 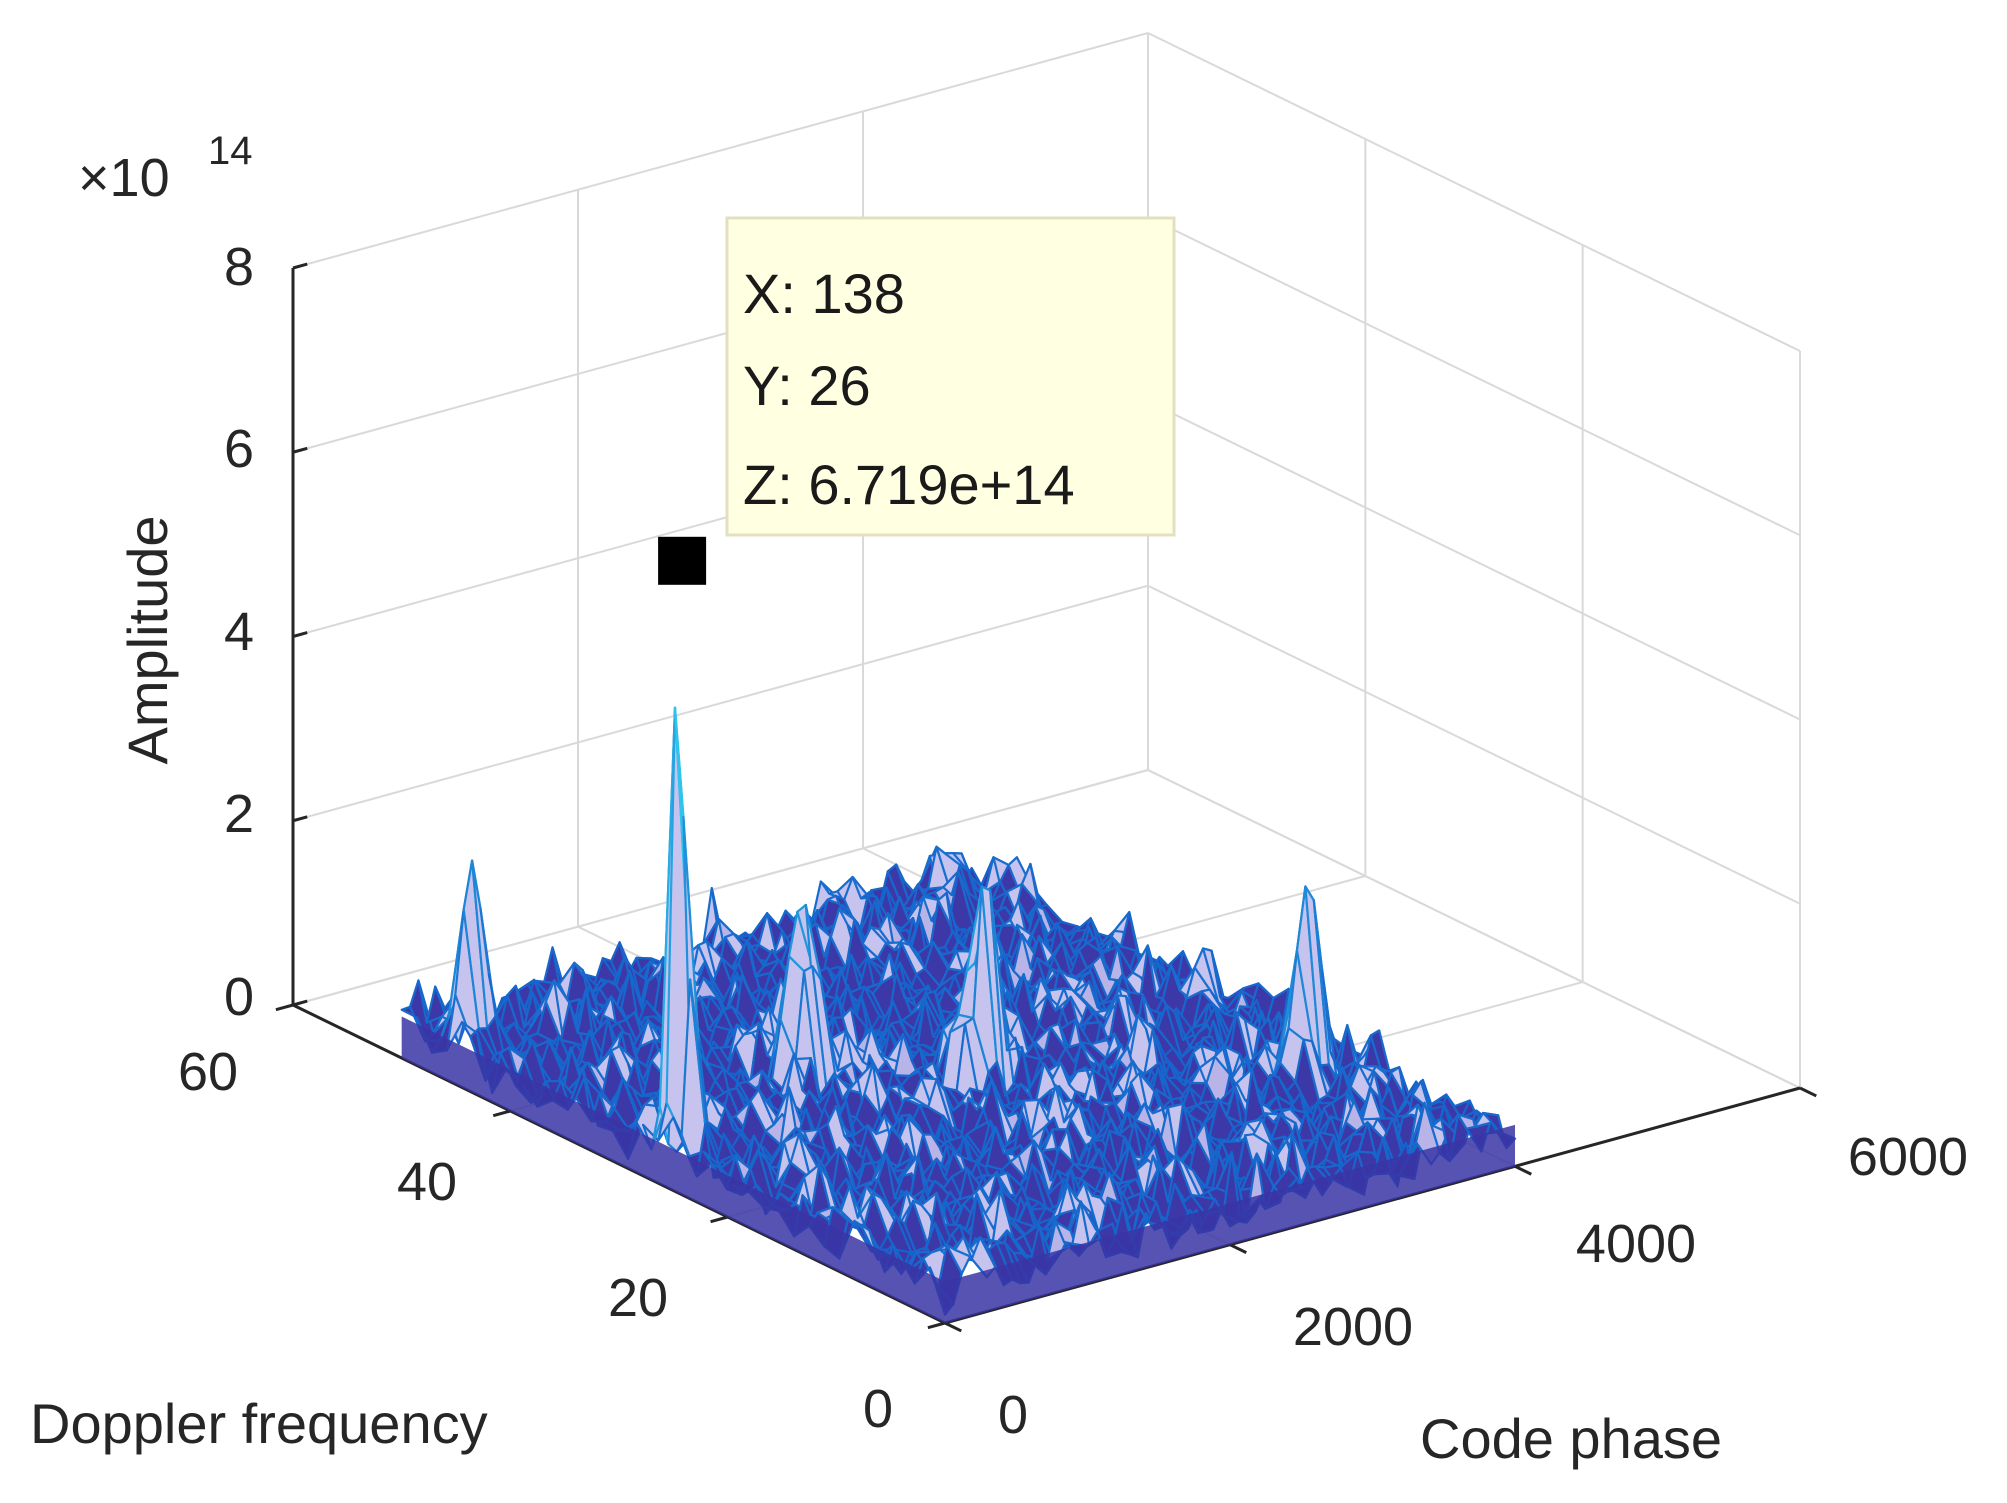 What do you see at coordinates (147, 639) in the screenshot?
I see `z-axis-label: Amplitude` at bounding box center [147, 639].